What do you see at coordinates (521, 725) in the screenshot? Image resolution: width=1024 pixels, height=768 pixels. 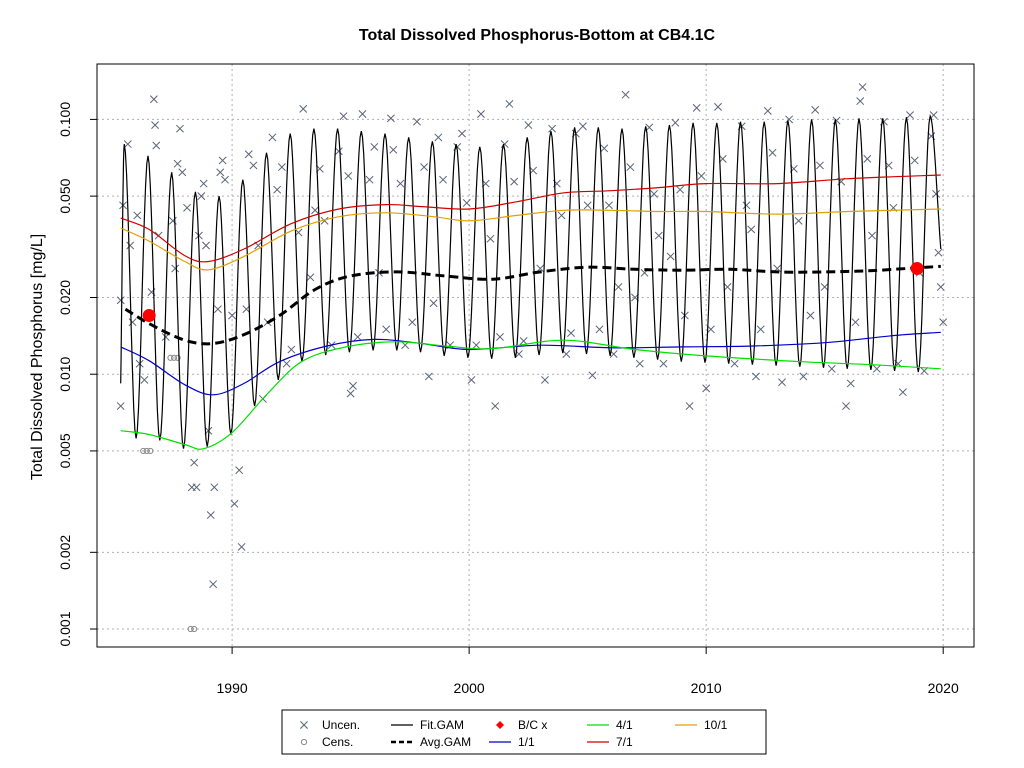 I see `legend-item: B/C x` at bounding box center [521, 725].